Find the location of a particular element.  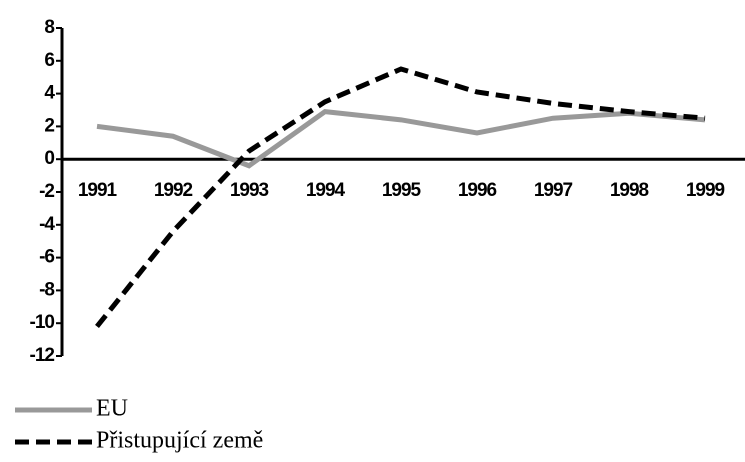

legend-label: EU is located at coordinates (112, 409).